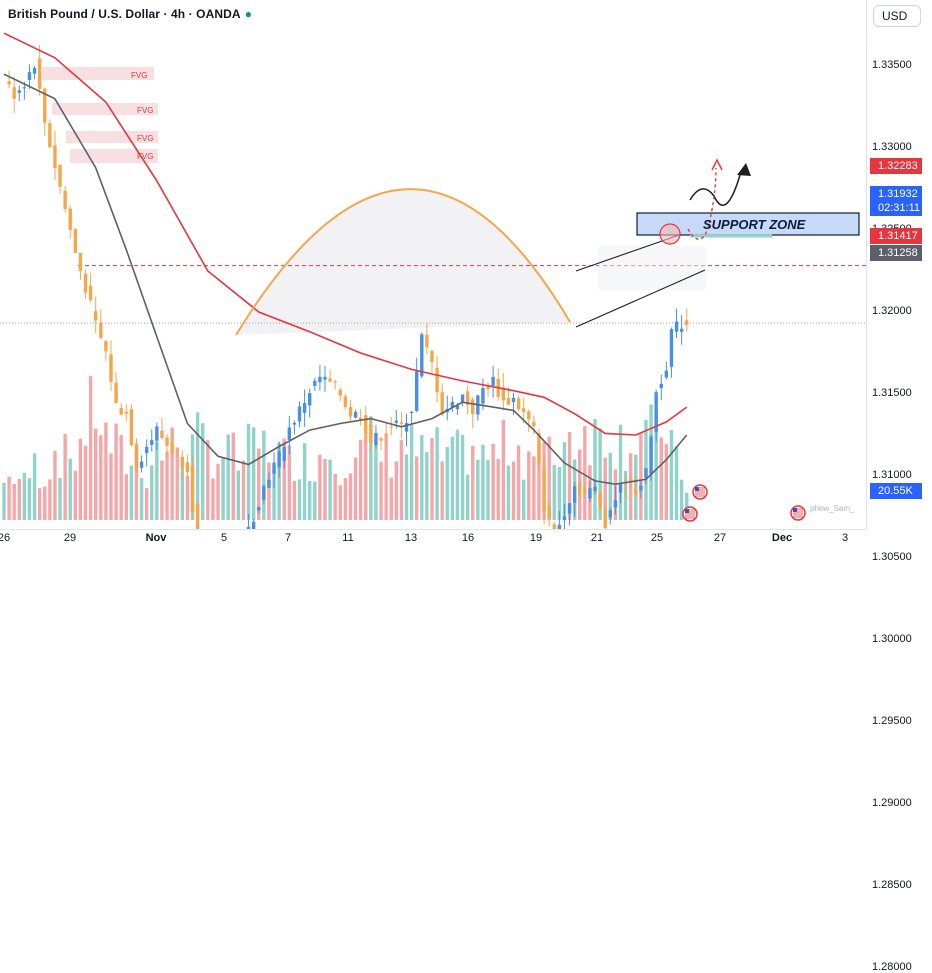 This screenshot has width=932, height=973. What do you see at coordinates (845, 538) in the screenshot?
I see `time-tick-label: 3` at bounding box center [845, 538].